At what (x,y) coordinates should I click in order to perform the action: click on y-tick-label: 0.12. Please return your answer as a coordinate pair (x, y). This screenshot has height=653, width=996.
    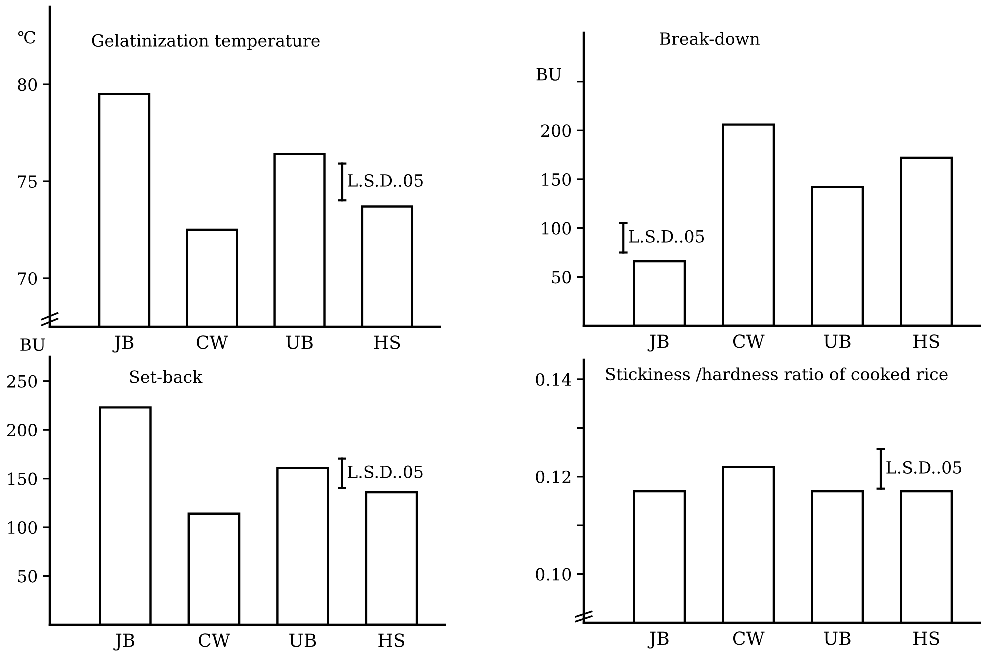
    Looking at the image, I should click on (553, 477).